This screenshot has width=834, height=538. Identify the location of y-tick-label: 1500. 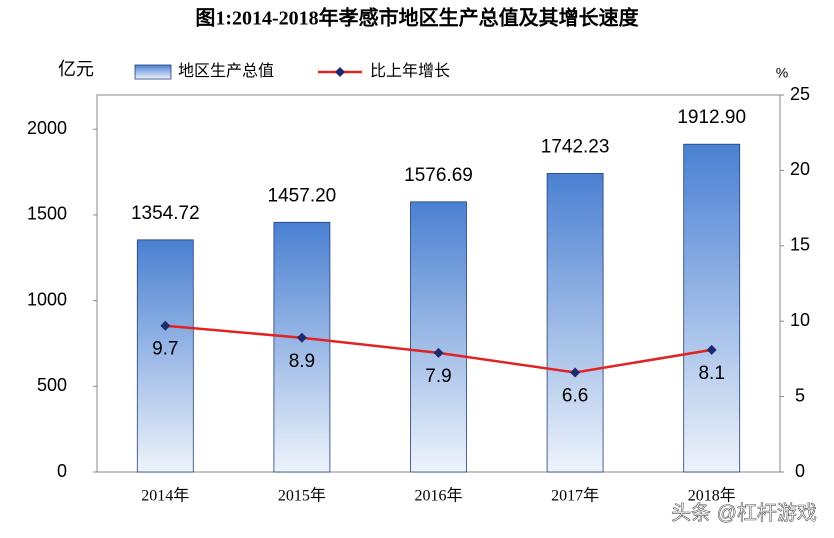
(47, 214).